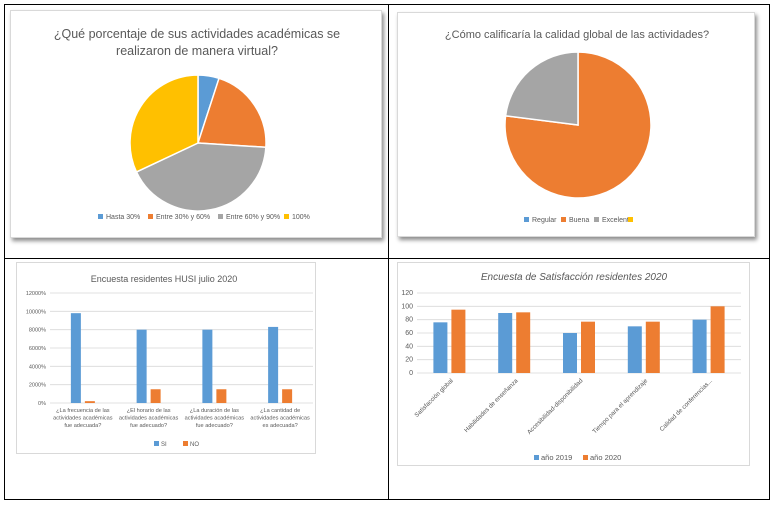 The height and width of the screenshot is (505, 774). What do you see at coordinates (433, 397) in the screenshot?
I see `x-category-label: Satisfacción global` at bounding box center [433, 397].